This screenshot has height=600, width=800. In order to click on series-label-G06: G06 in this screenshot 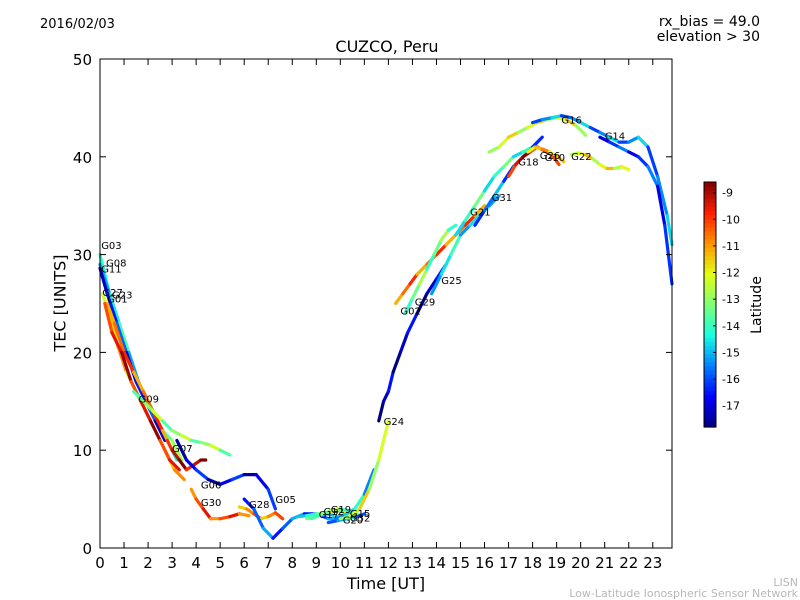, I will do `click(211, 485)`.